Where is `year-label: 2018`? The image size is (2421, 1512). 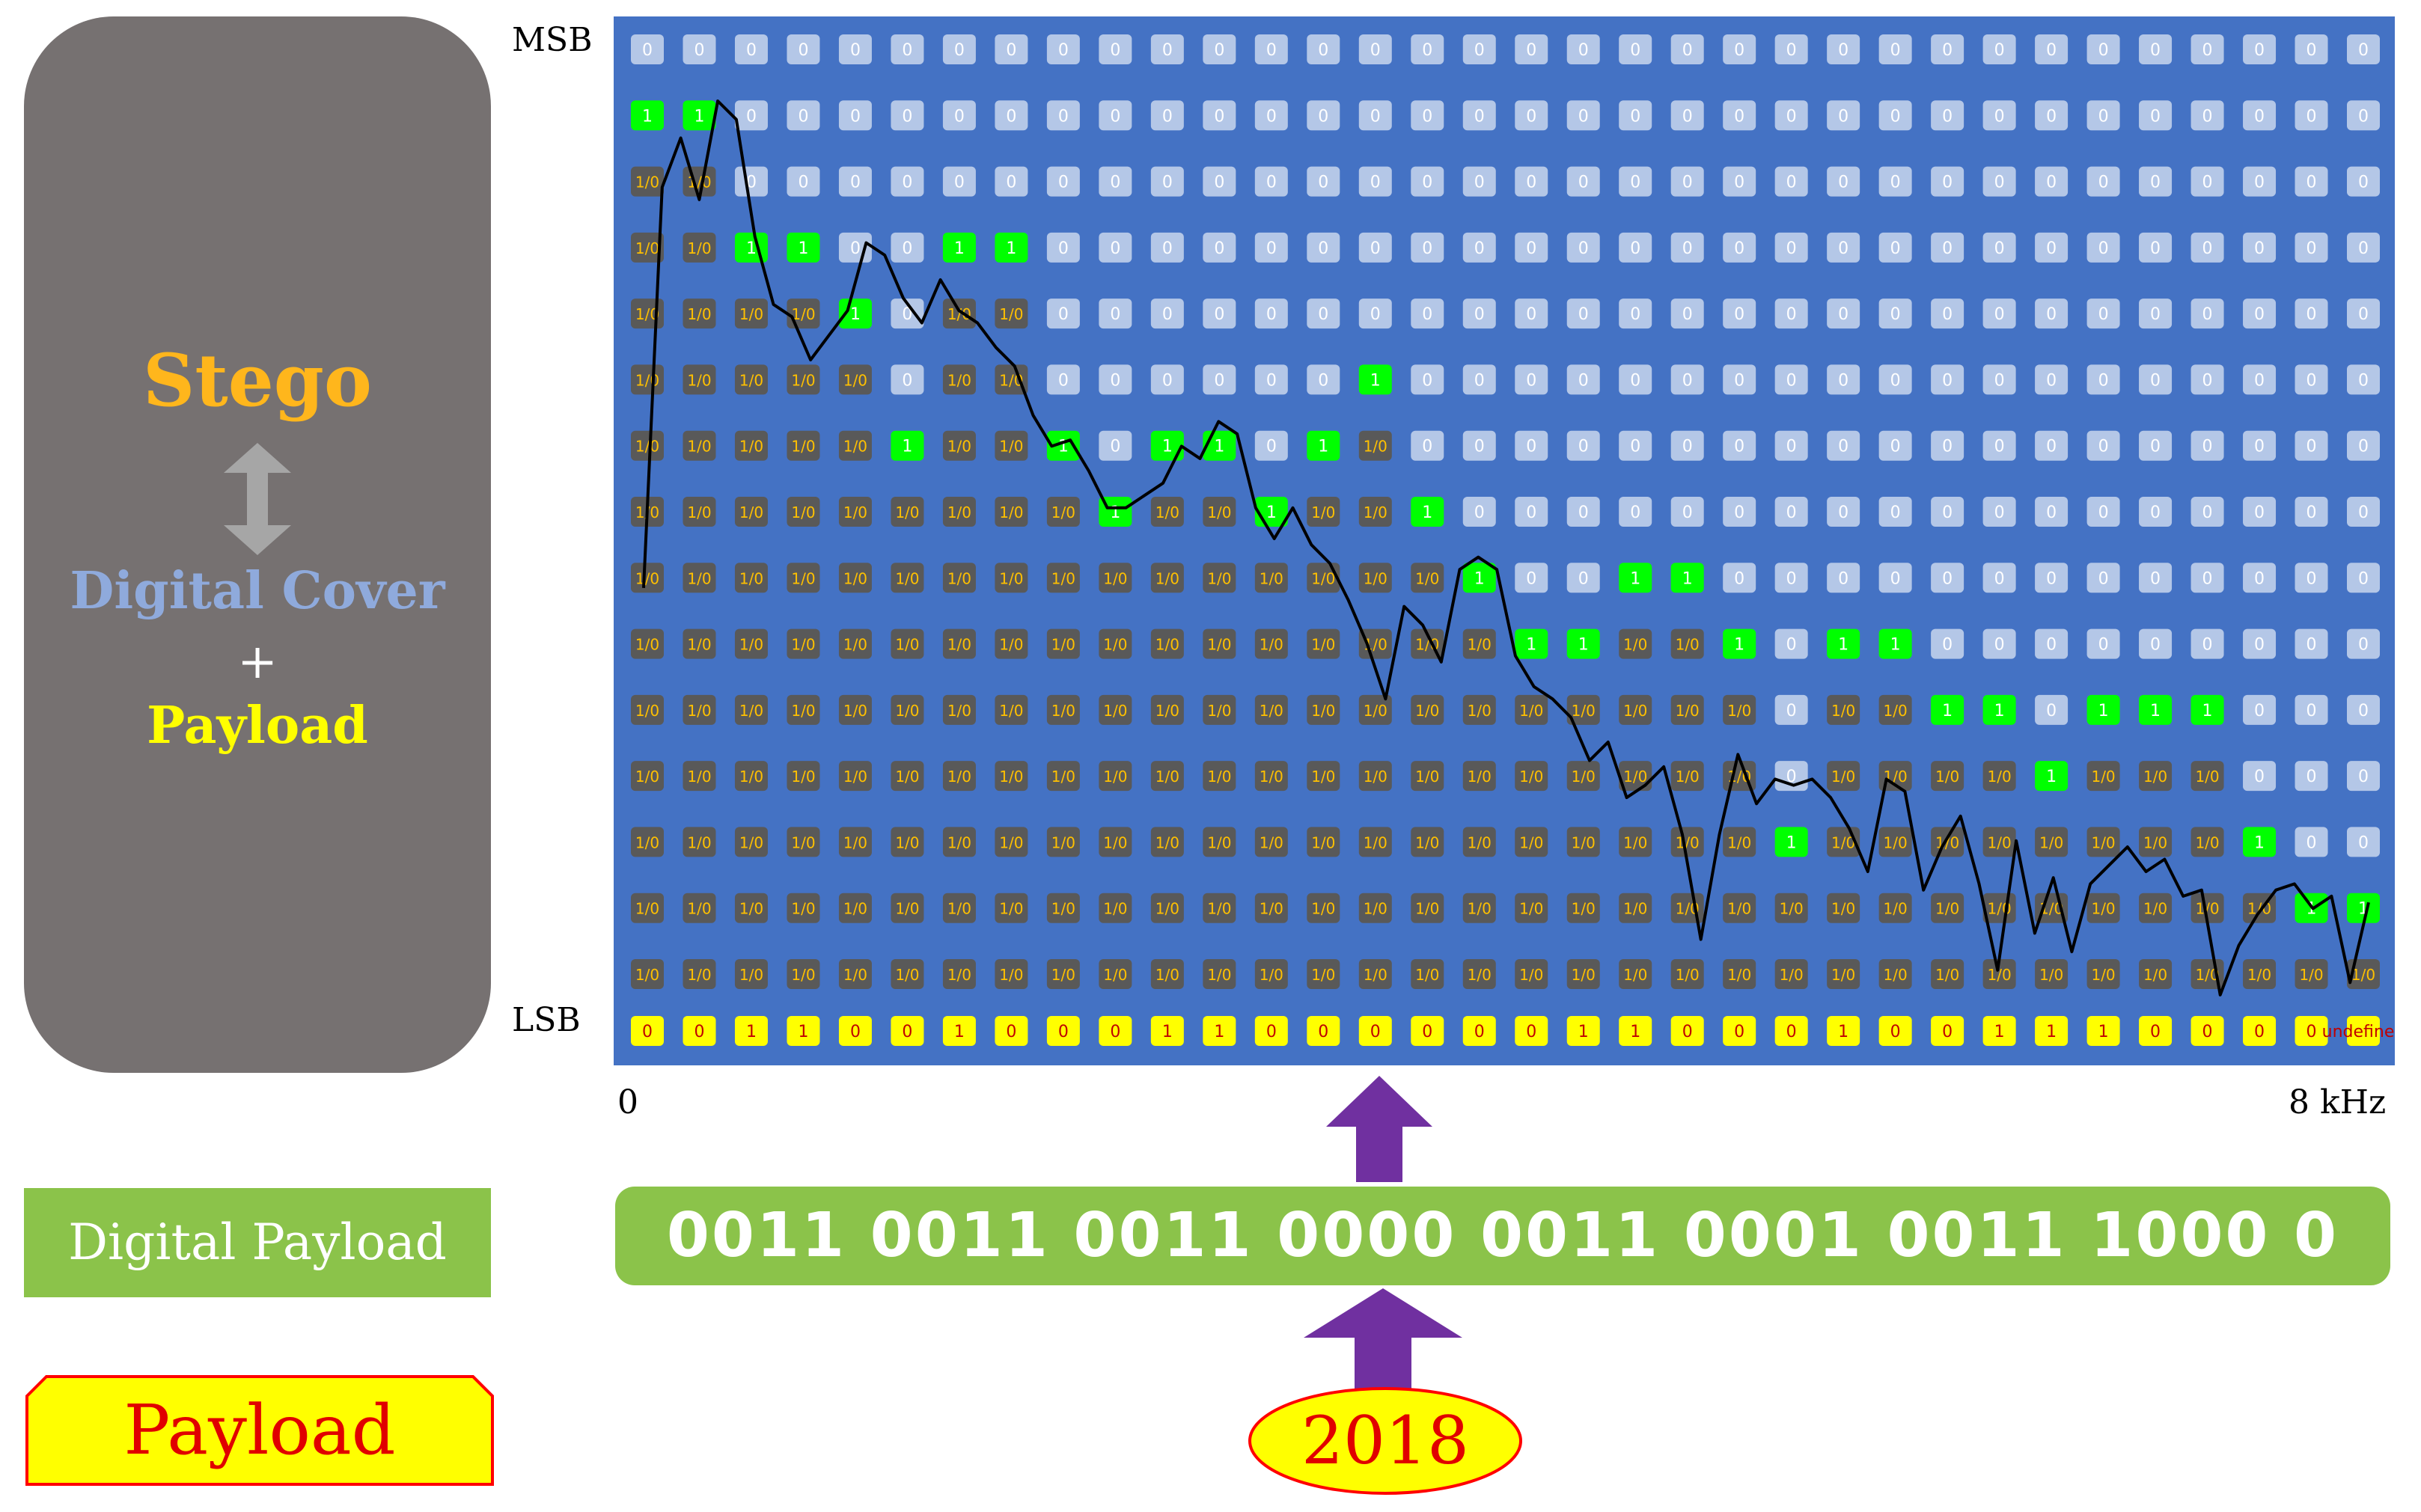 year-label: 2018 is located at coordinates (1385, 1440).